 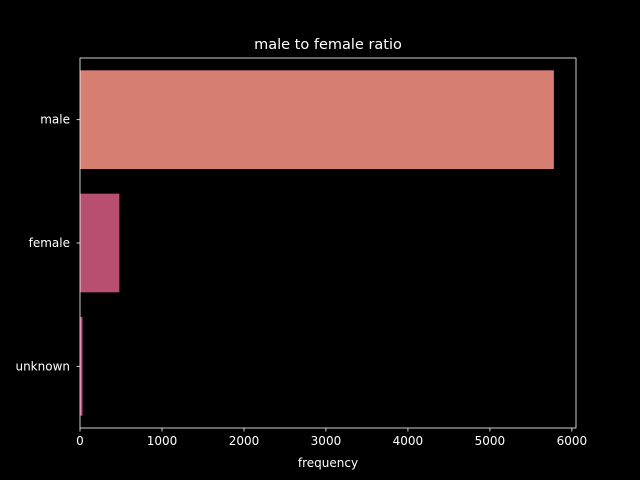 What do you see at coordinates (55, 120) in the screenshot?
I see `y-tick-label-male: male` at bounding box center [55, 120].